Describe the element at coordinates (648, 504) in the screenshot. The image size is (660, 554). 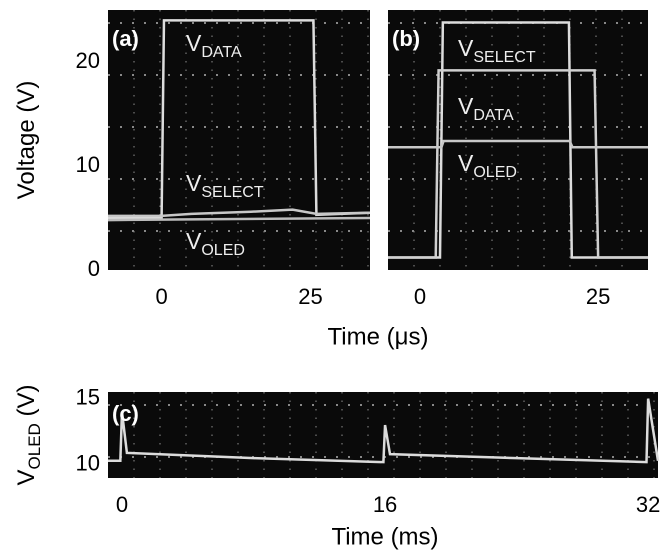
I see `x-tick-label: 32` at that location.